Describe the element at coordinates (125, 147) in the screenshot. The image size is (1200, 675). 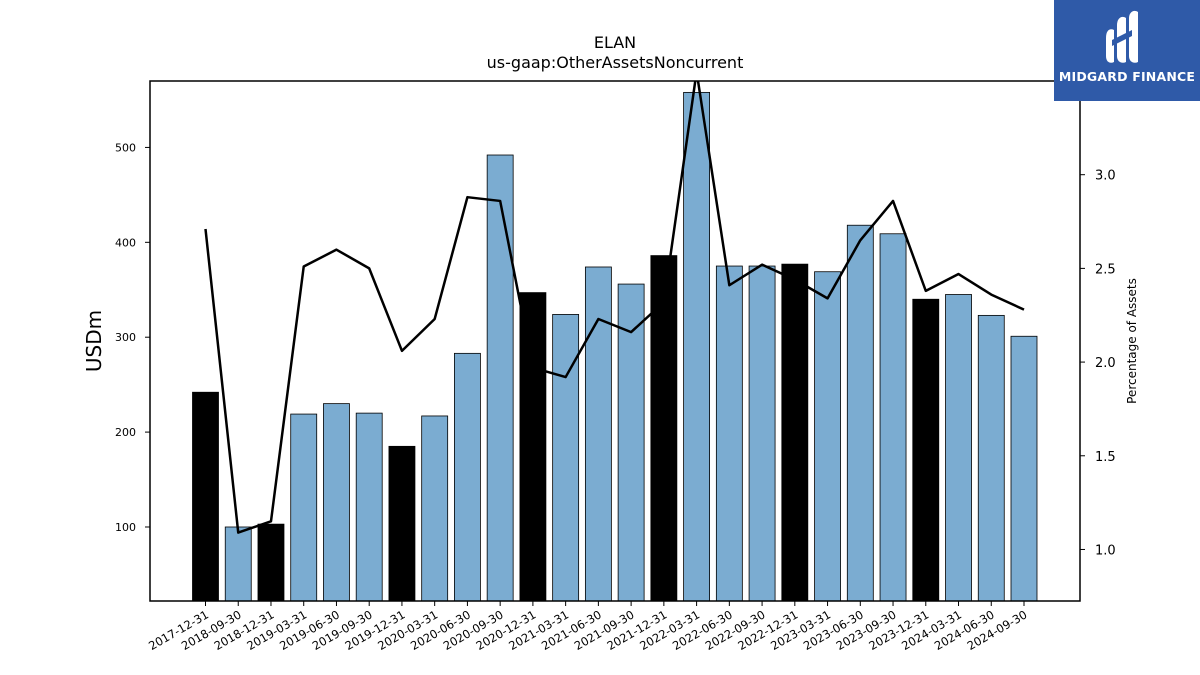
I see `y-tick-label: 500` at that location.